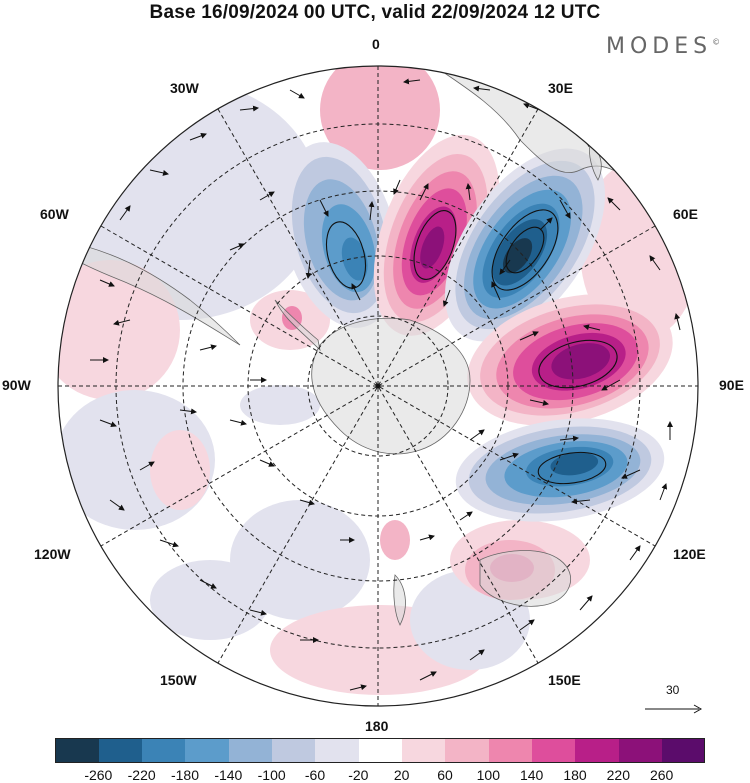  Describe the element at coordinates (376, 44) in the screenshot. I see `lon-label-0: 0` at that location.